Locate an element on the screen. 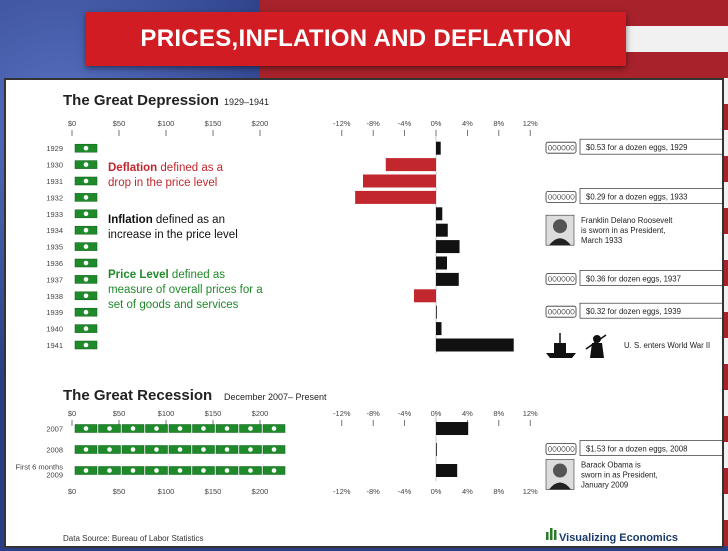  soldier-head is located at coordinates (597, 339).